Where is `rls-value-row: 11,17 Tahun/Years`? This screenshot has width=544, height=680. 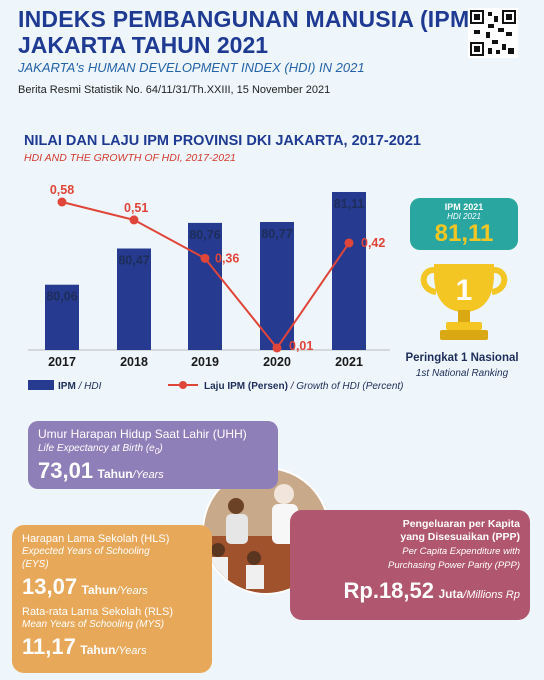 rls-value-row: 11,17 Tahun/Years is located at coordinates (112, 647).